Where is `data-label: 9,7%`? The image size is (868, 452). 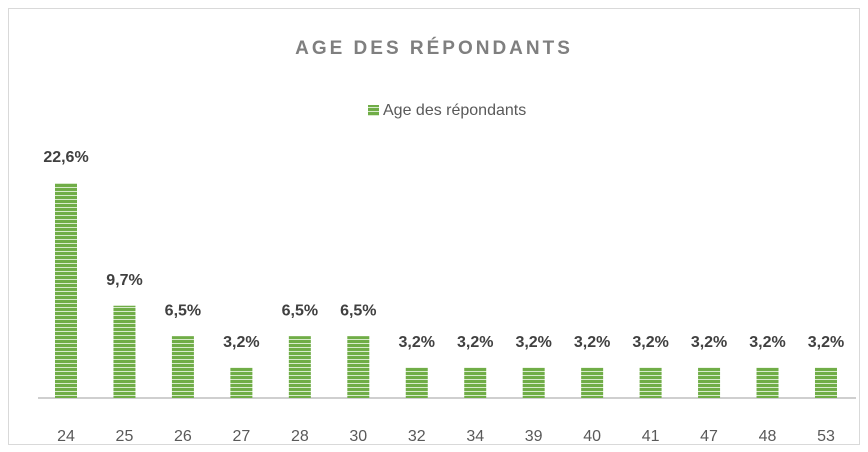
data-label: 9,7% is located at coordinates (124, 280).